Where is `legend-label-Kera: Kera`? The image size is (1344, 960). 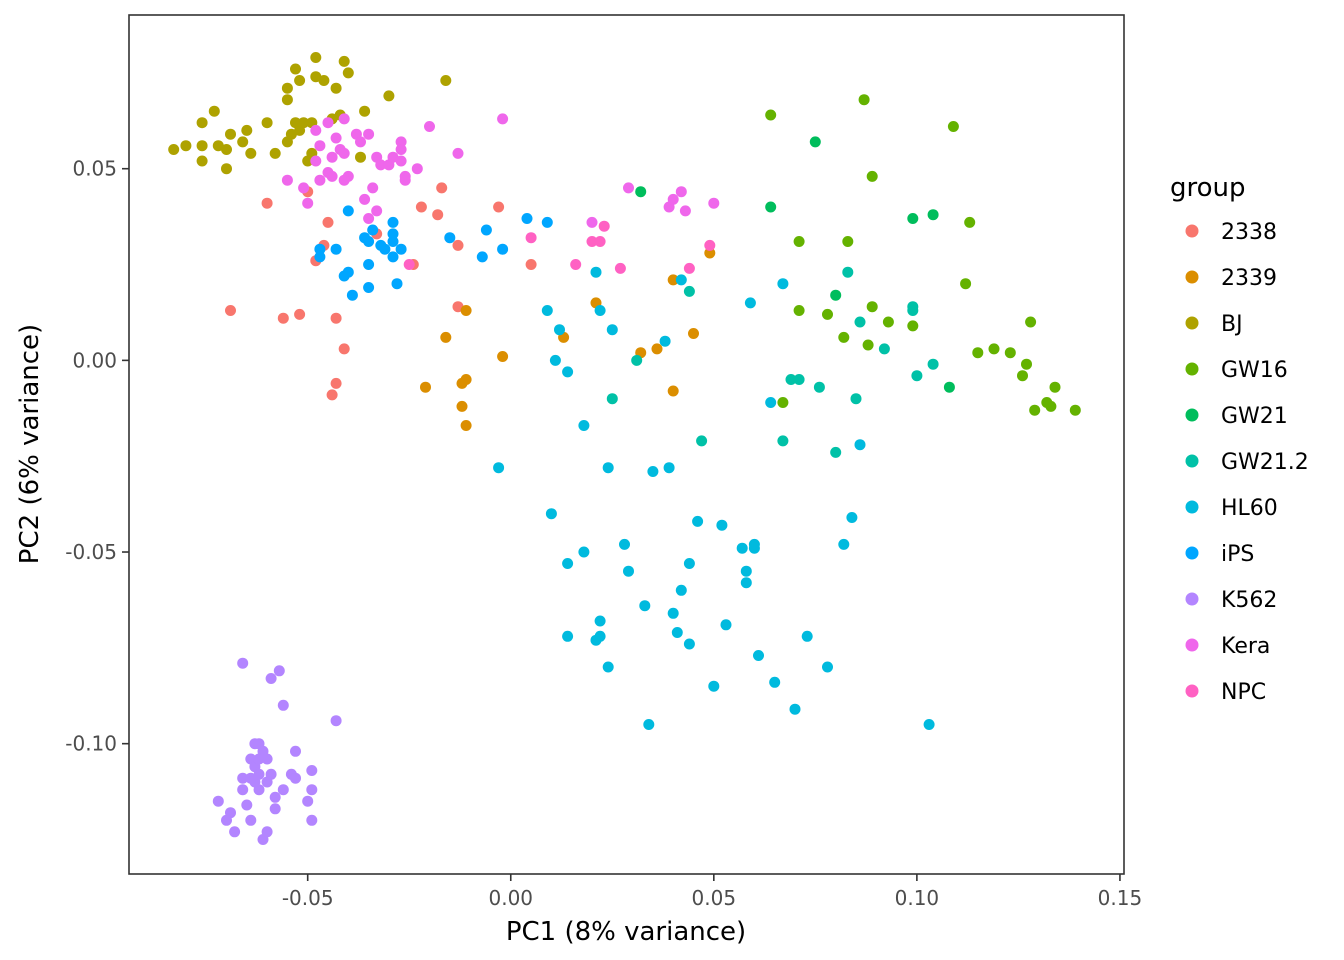
legend-label-Kera: Kera is located at coordinates (1245, 646).